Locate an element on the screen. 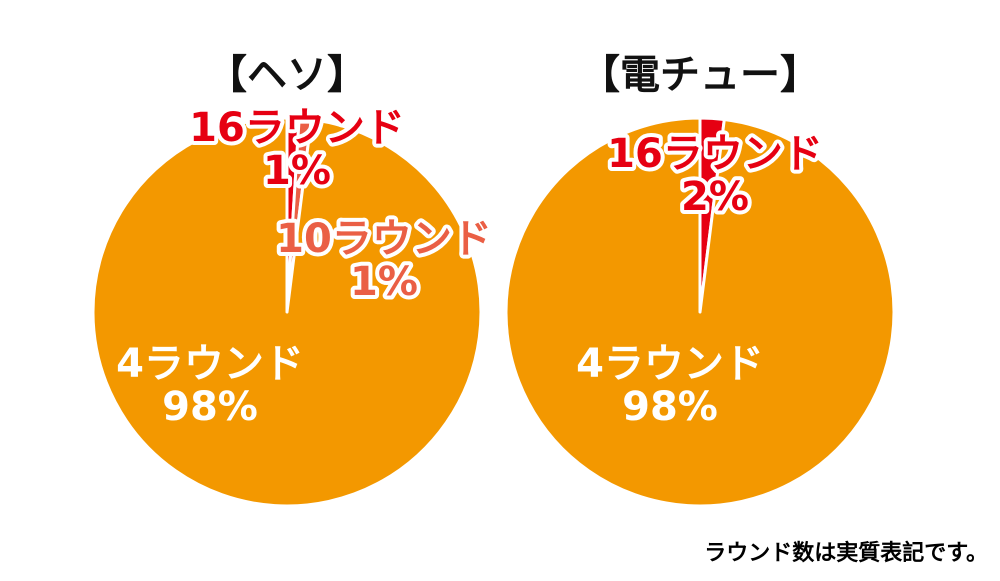 The width and height of the screenshot is (1000, 581). footnote: ラウンド数は実質表記です。 is located at coordinates (846, 553).